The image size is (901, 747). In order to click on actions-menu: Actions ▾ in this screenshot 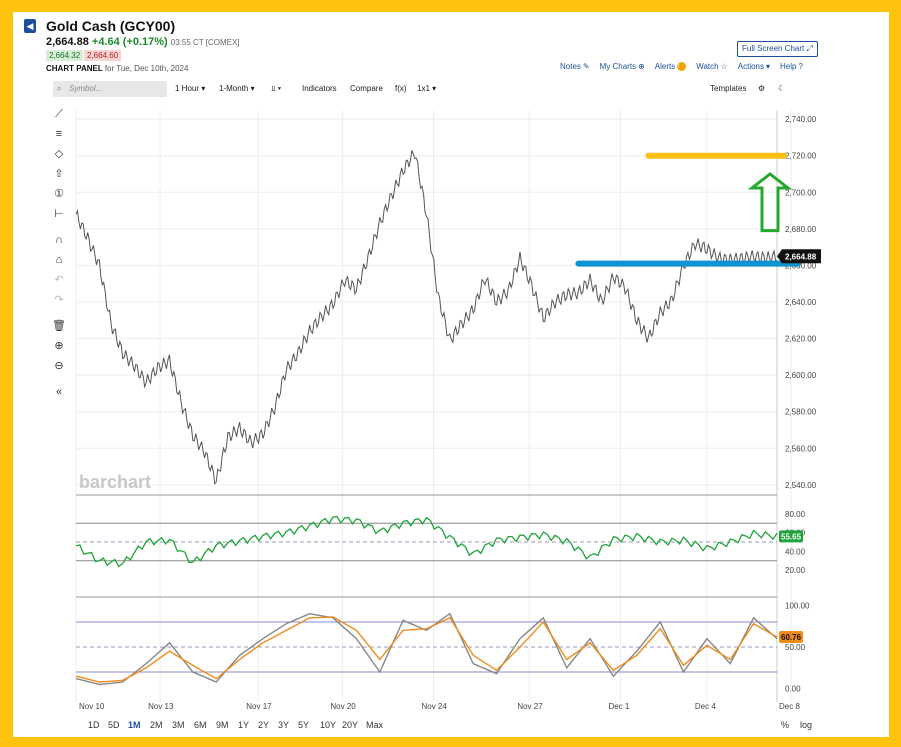, I will do `click(754, 66)`.